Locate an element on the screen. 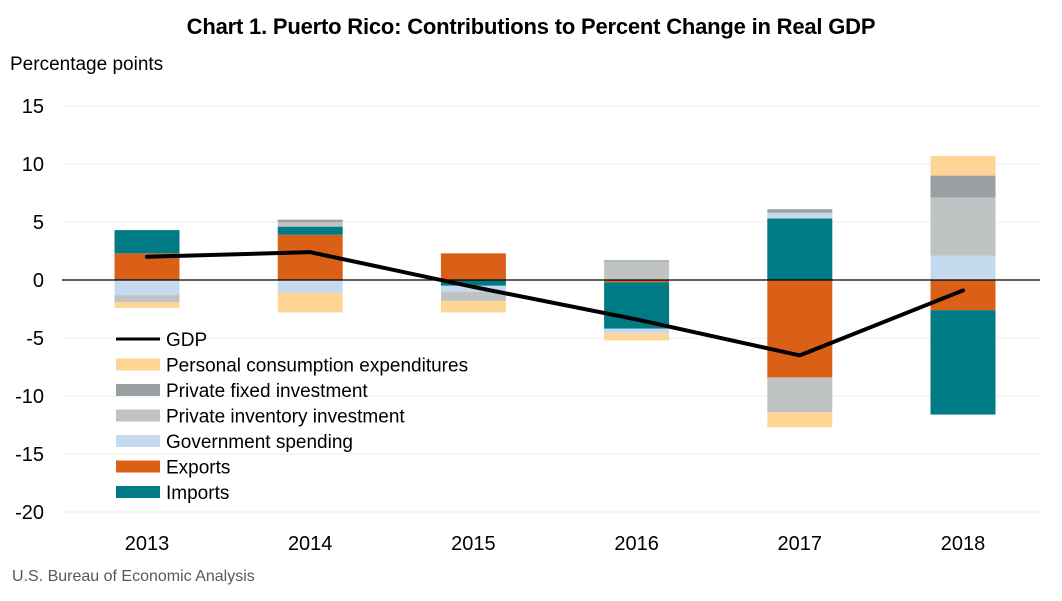 The height and width of the screenshot is (601, 1062). y-tick-label: -10 is located at coordinates (29, 397).